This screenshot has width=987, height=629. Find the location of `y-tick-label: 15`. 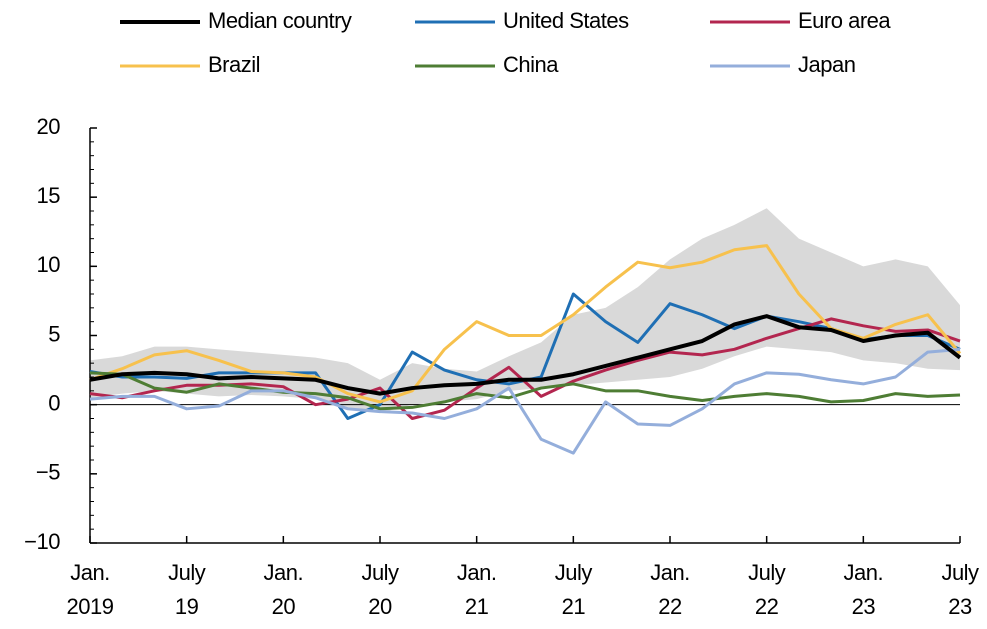

y-tick-label: 15 is located at coordinates (49, 195).